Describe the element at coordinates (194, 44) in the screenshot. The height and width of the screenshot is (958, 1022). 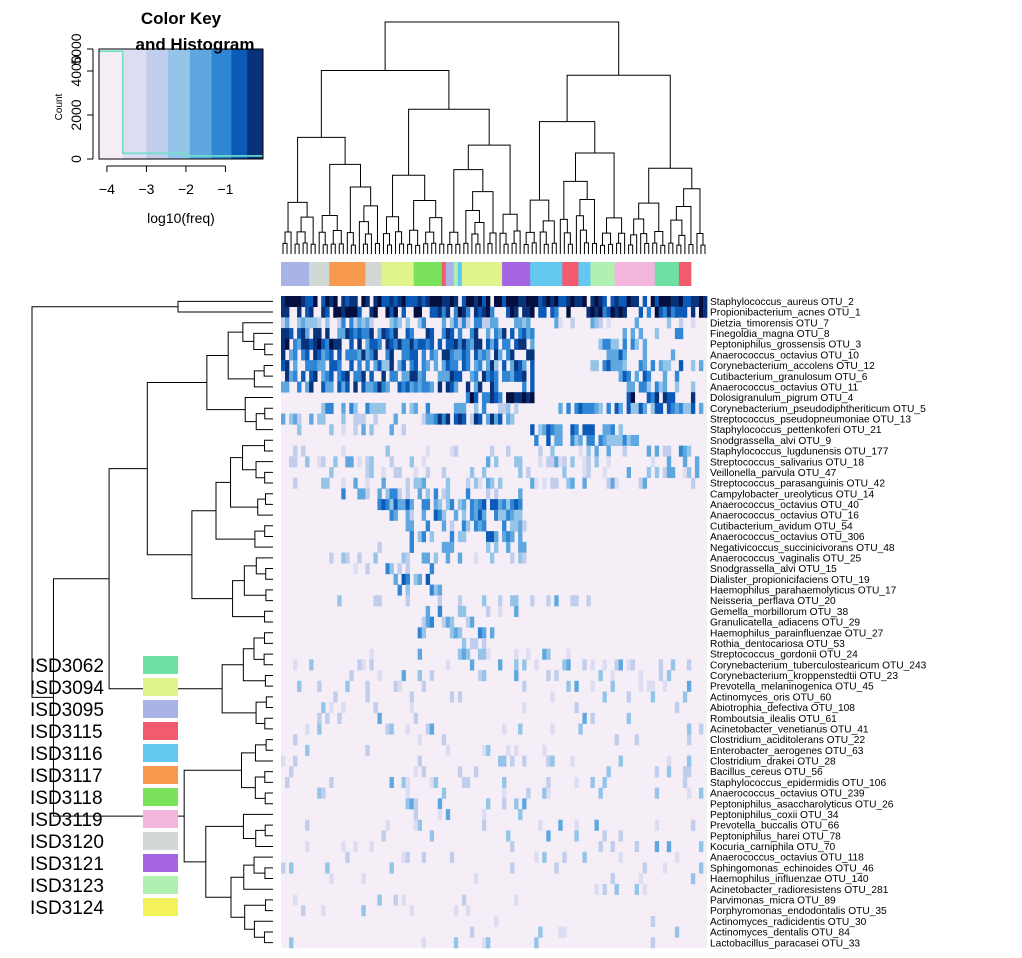
I see `color-key-subtitle: and Histogram` at that location.